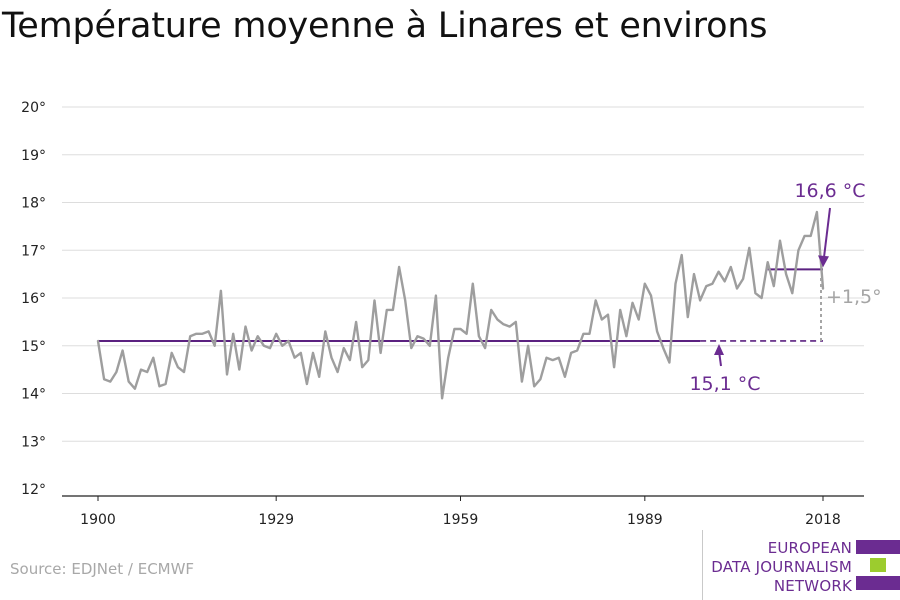 This screenshot has width=900, height=600. Describe the element at coordinates (33, 442) in the screenshot. I see `y-tick-label: 13°` at that location.